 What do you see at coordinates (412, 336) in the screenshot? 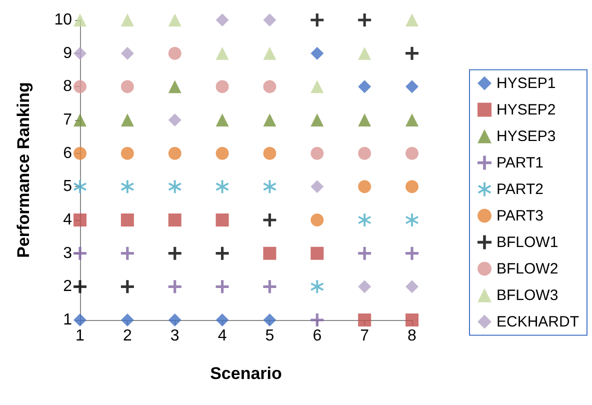
I see `x-tick-label: 8` at bounding box center [412, 336].